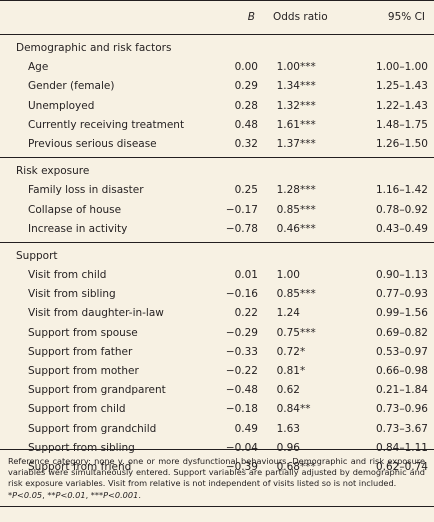  What do you see at coordinates (217, 18) in the screenshot?
I see `table-header-row: B Odds ratio 95% CI` at bounding box center [217, 18].